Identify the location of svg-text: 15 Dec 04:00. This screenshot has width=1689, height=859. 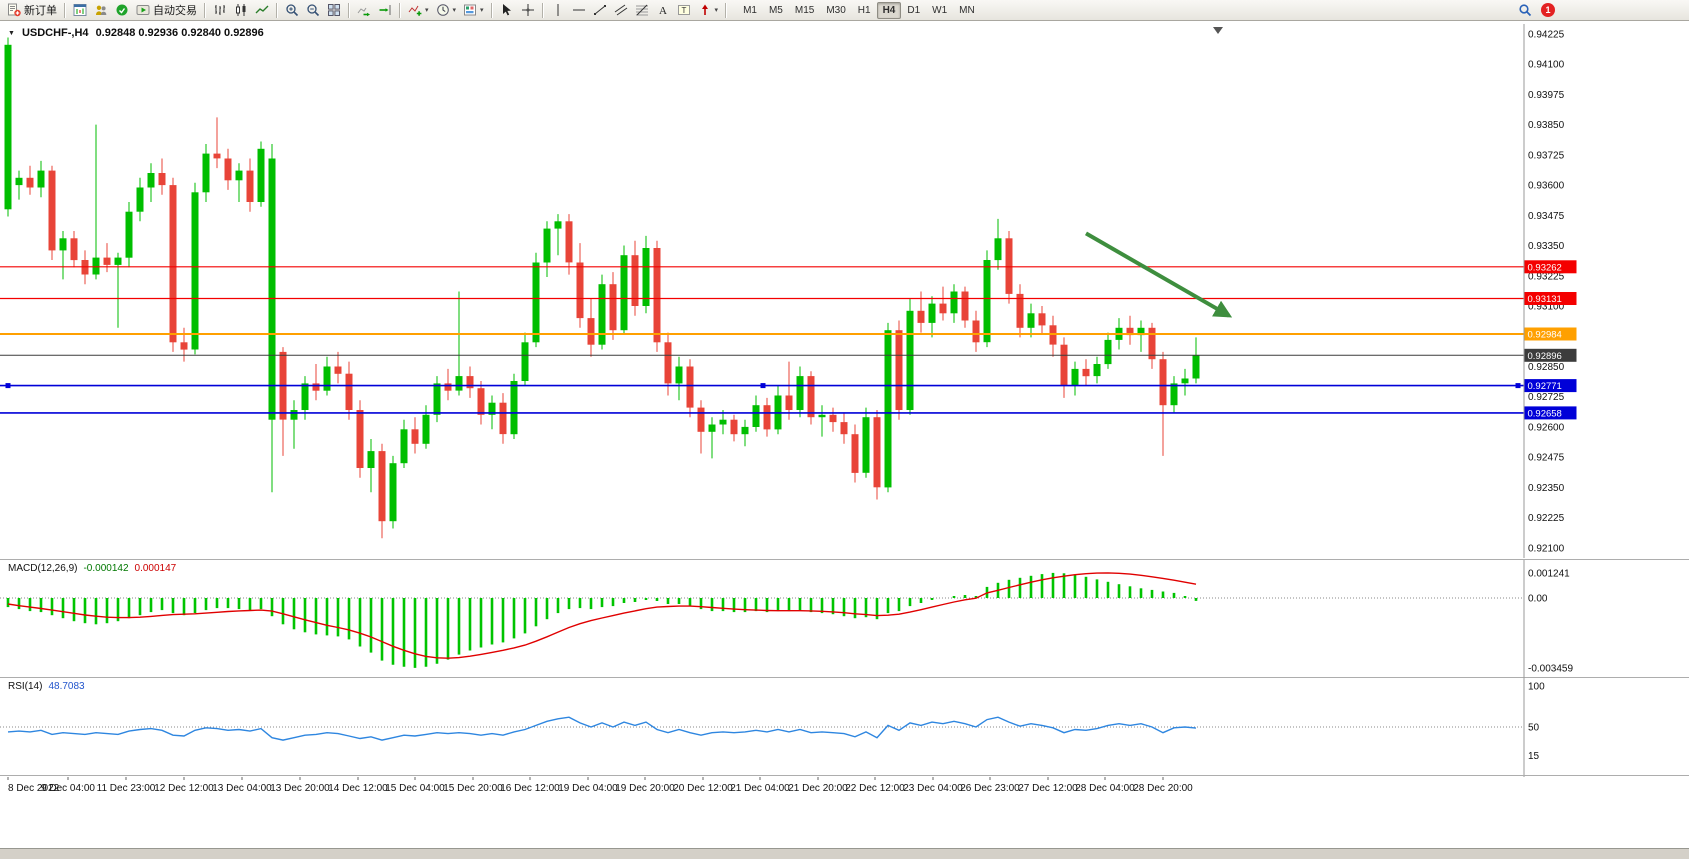
(415, 788).